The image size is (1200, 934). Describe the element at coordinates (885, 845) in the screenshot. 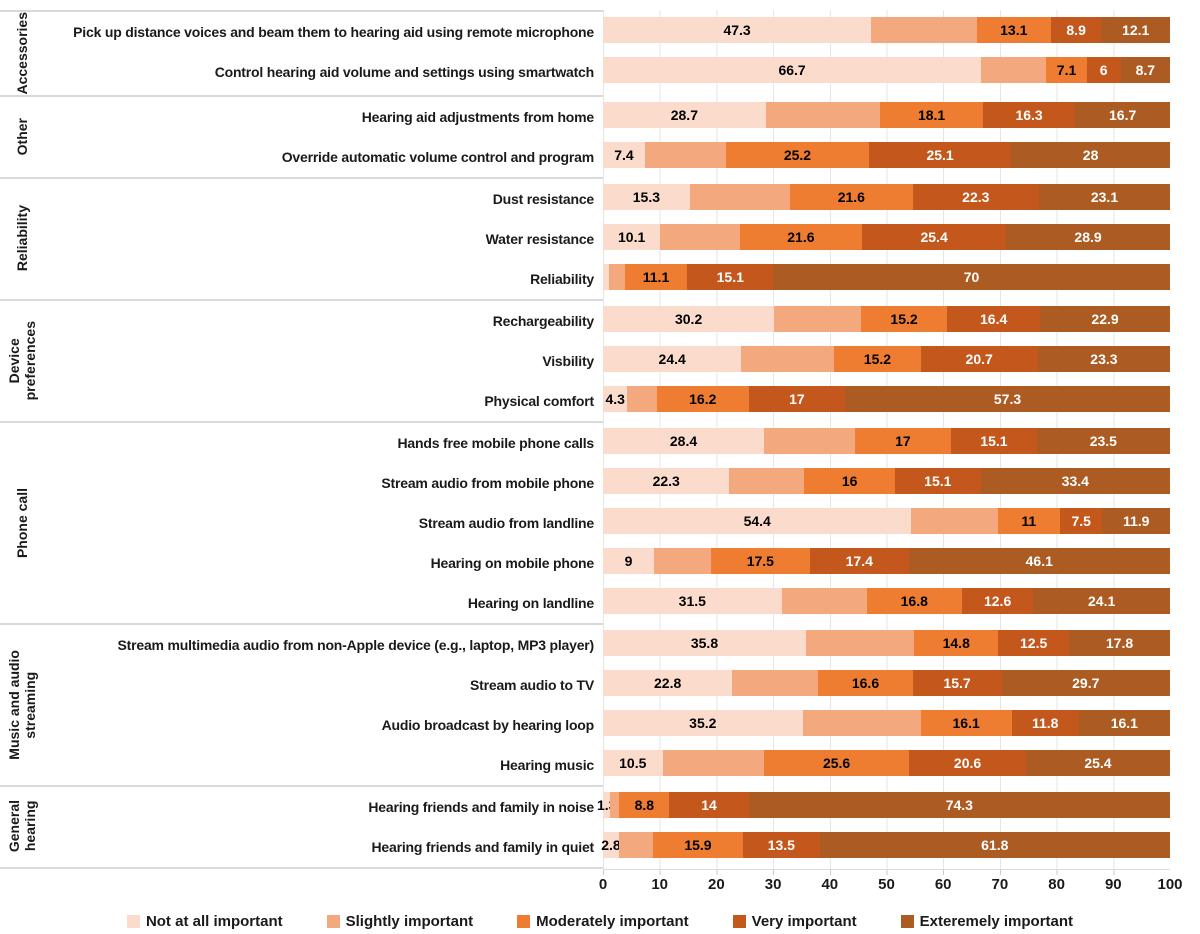

I see `bar-row: 2.8 15.9 13.5 61.8` at that location.